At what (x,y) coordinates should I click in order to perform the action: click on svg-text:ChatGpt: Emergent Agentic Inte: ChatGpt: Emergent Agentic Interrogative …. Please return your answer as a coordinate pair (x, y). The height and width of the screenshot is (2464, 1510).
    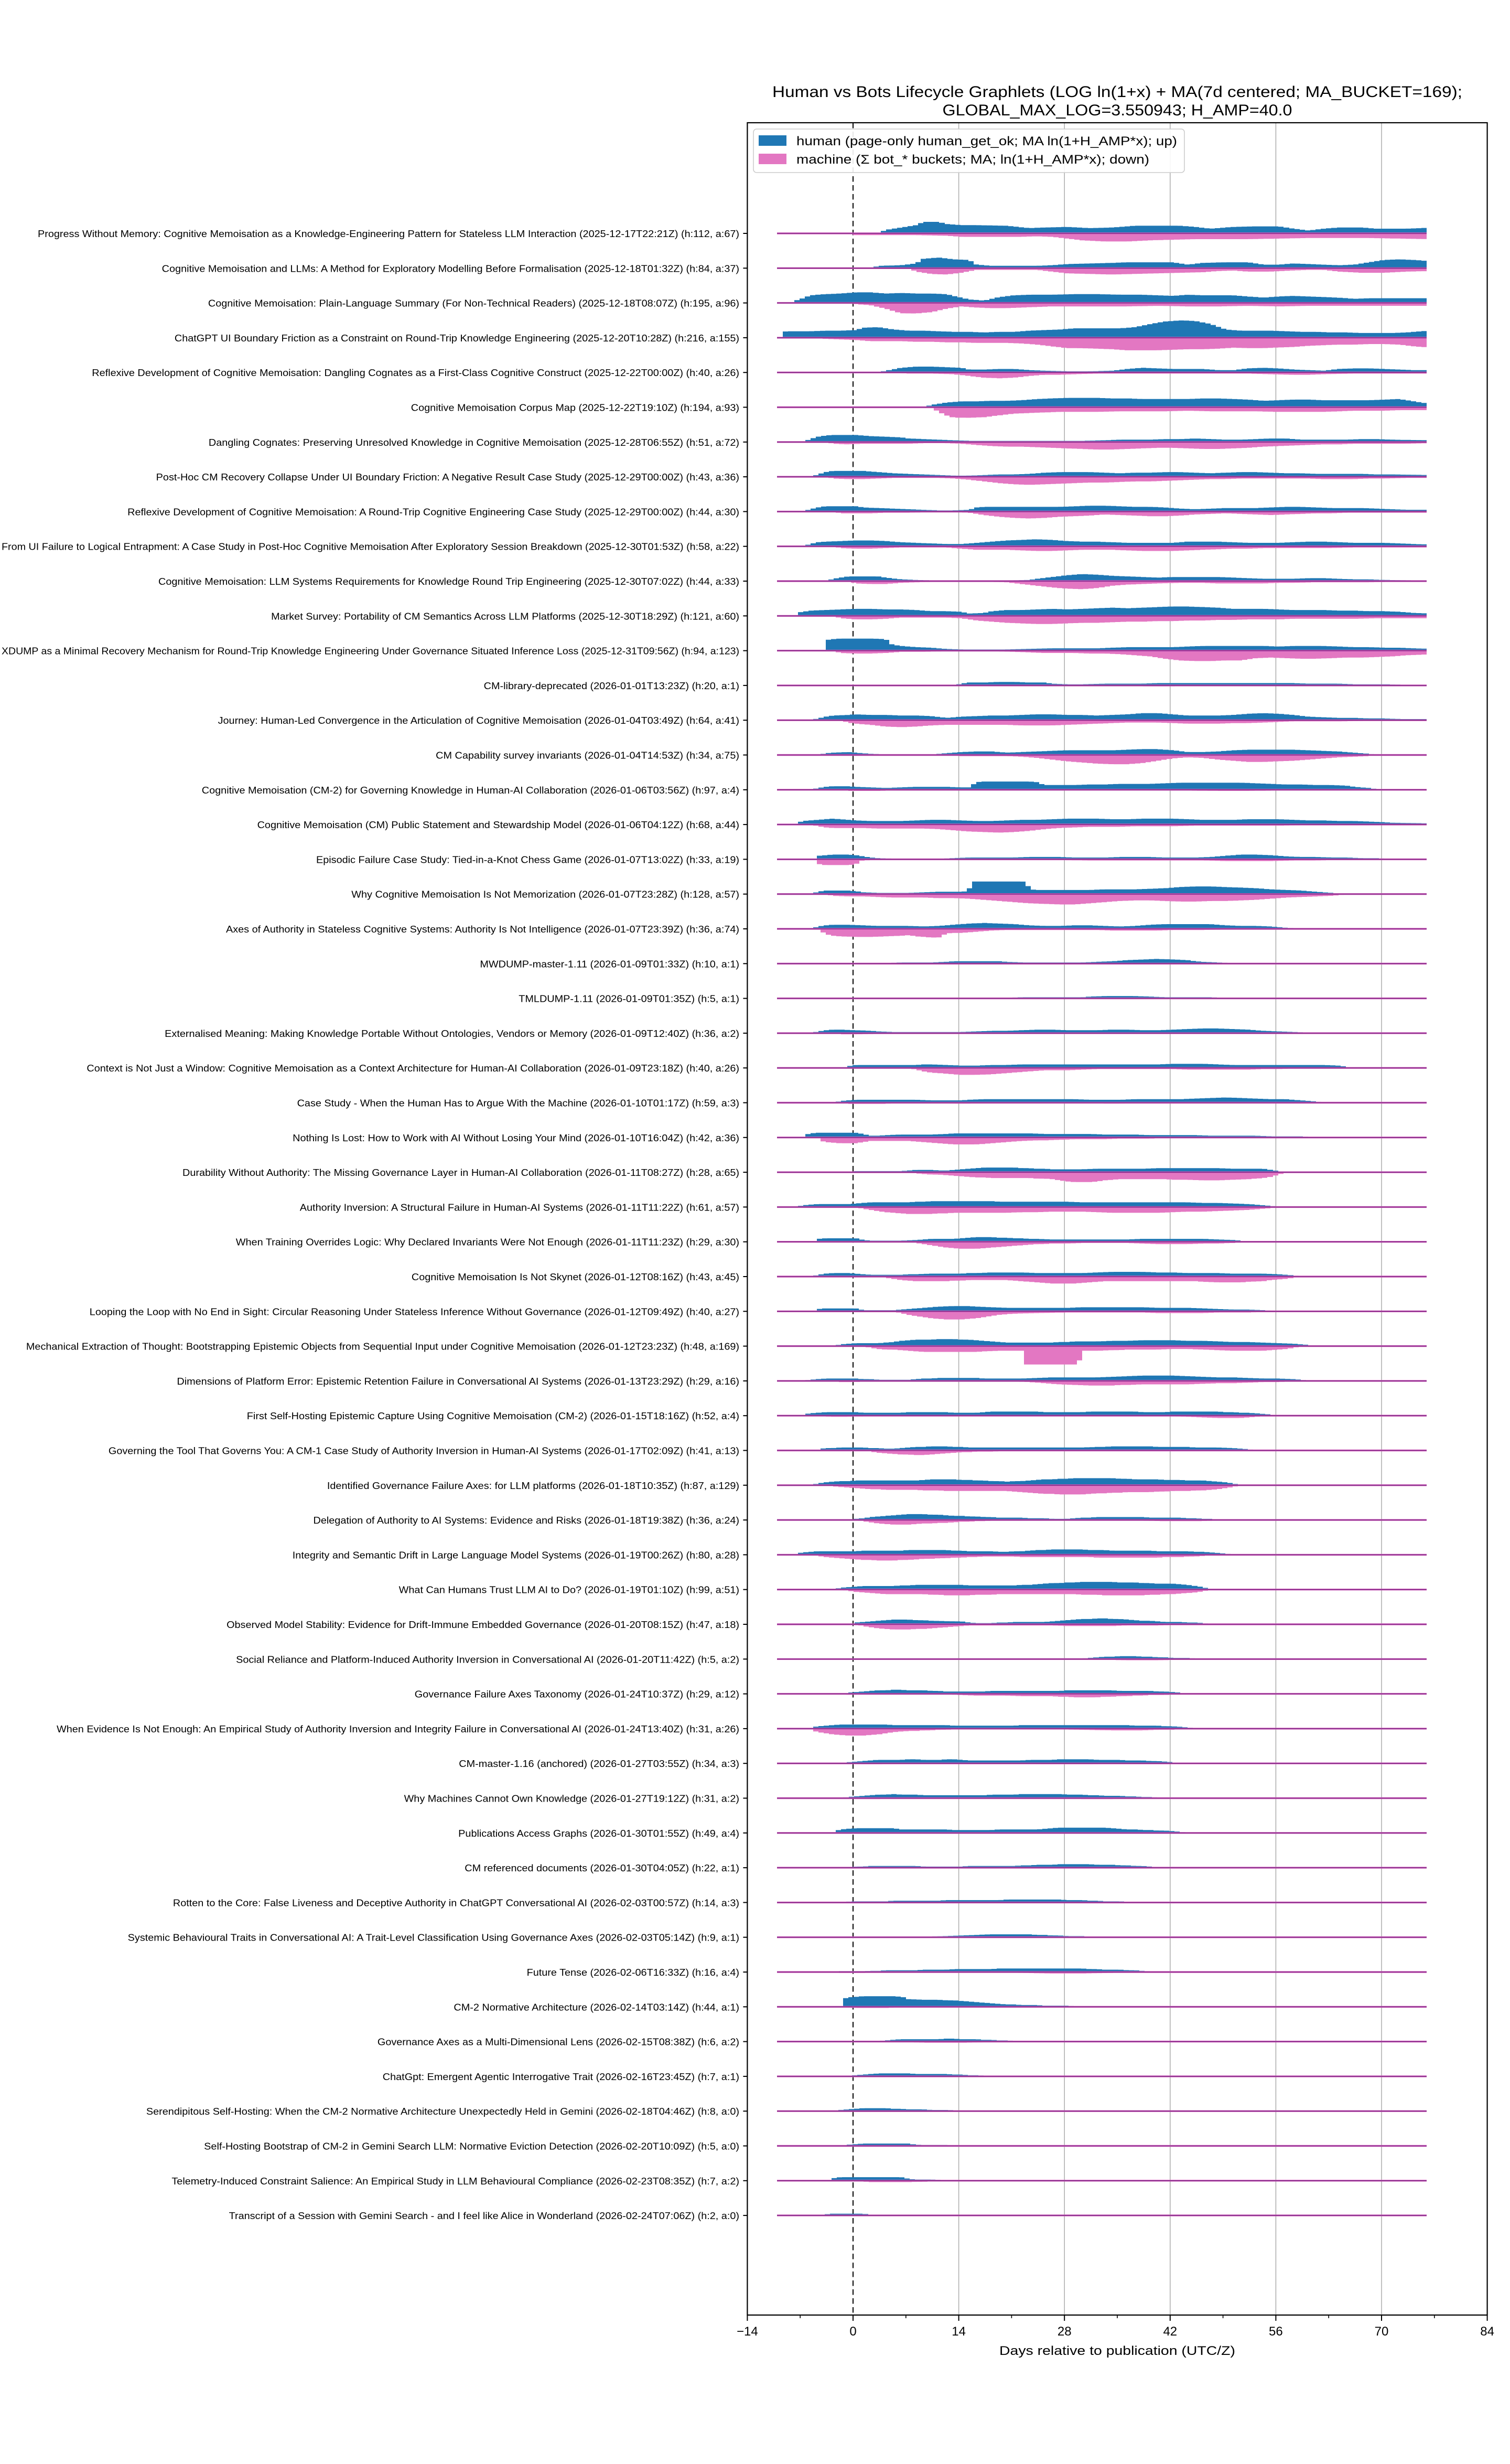
    Looking at the image, I should click on (561, 2076).